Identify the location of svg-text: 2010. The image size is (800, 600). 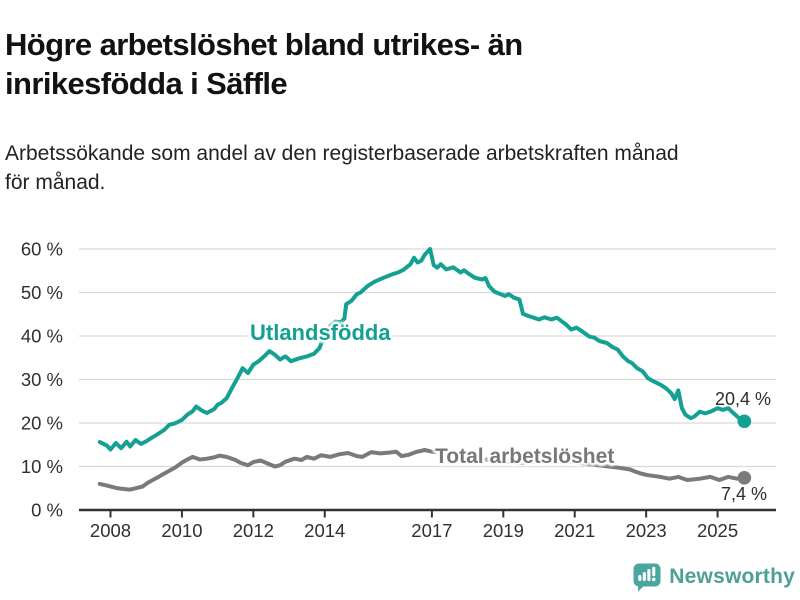
(181, 530).